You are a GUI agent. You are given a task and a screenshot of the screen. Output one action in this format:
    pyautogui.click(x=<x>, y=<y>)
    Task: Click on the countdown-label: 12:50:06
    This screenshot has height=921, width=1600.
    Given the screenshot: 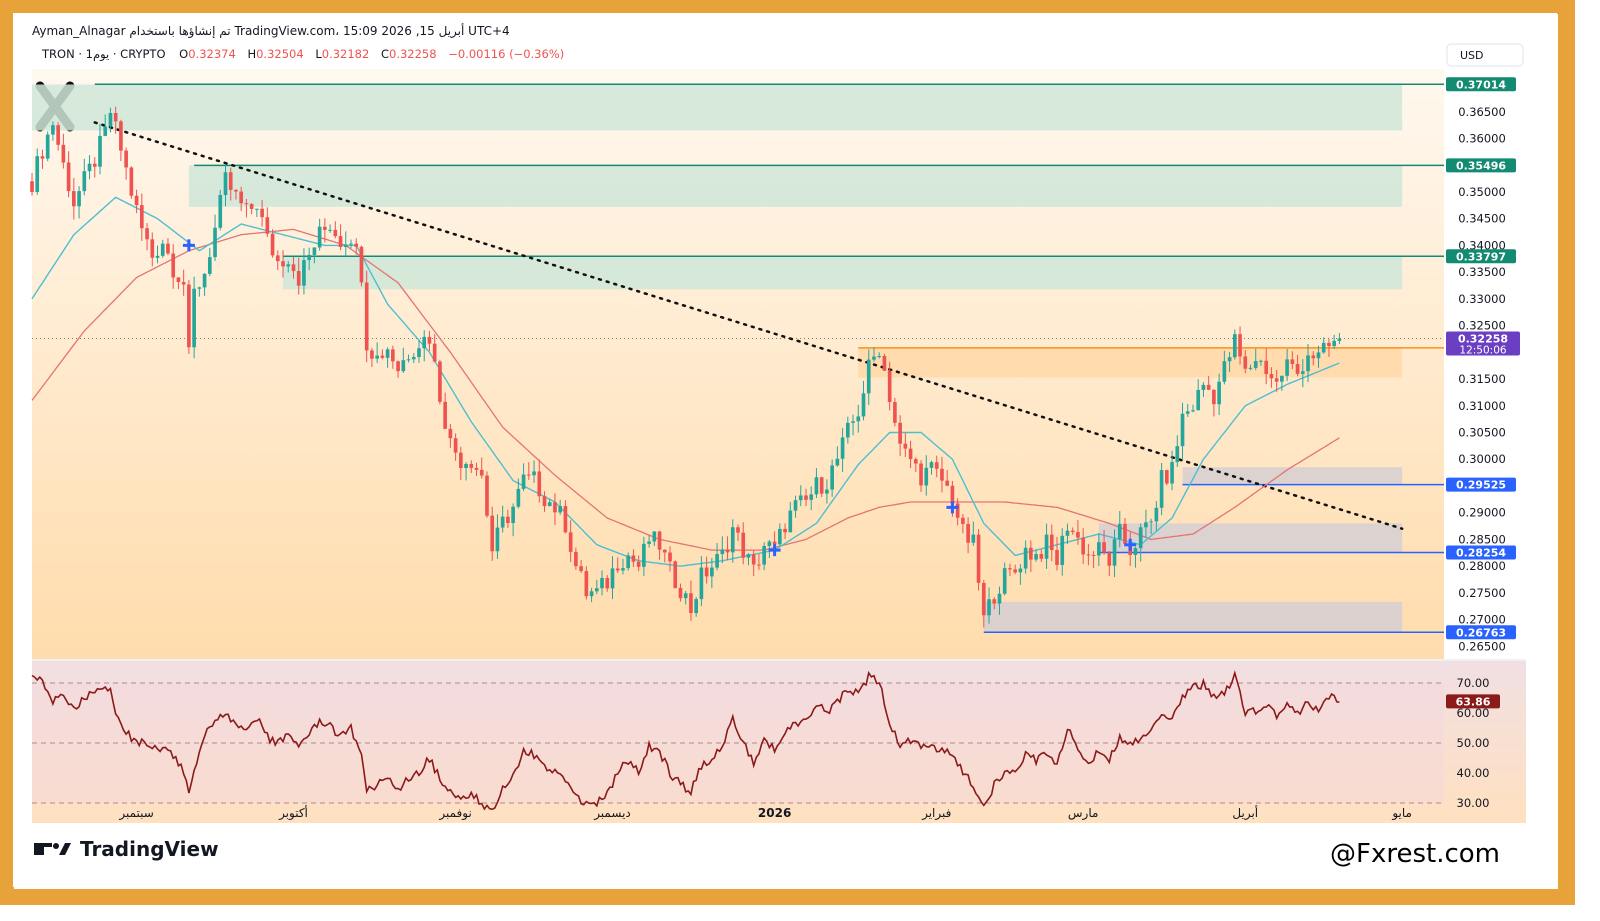 What is the action you would take?
    pyautogui.click(x=1482, y=351)
    